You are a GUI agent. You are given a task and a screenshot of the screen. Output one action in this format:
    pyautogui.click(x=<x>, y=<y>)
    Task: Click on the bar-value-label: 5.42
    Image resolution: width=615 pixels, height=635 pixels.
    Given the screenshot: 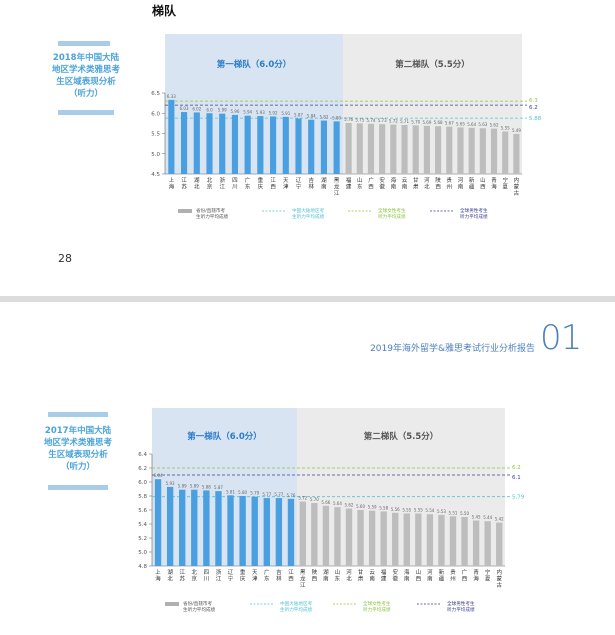 What is the action you would take?
    pyautogui.click(x=499, y=519)
    